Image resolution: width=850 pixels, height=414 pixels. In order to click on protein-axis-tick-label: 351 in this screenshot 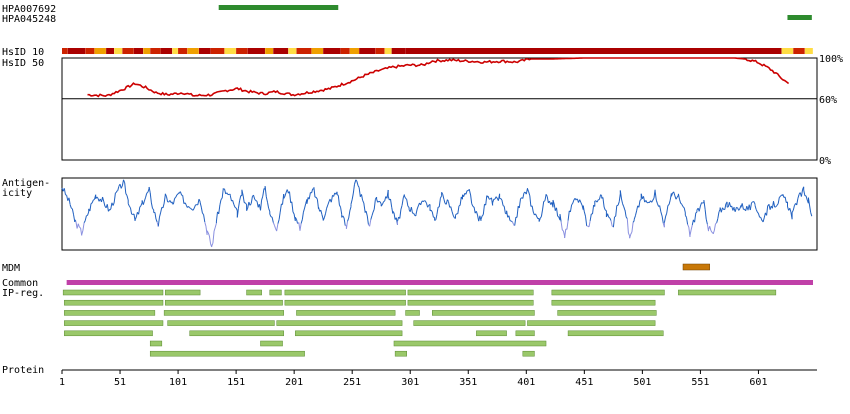, I will do `click(468, 382)`.